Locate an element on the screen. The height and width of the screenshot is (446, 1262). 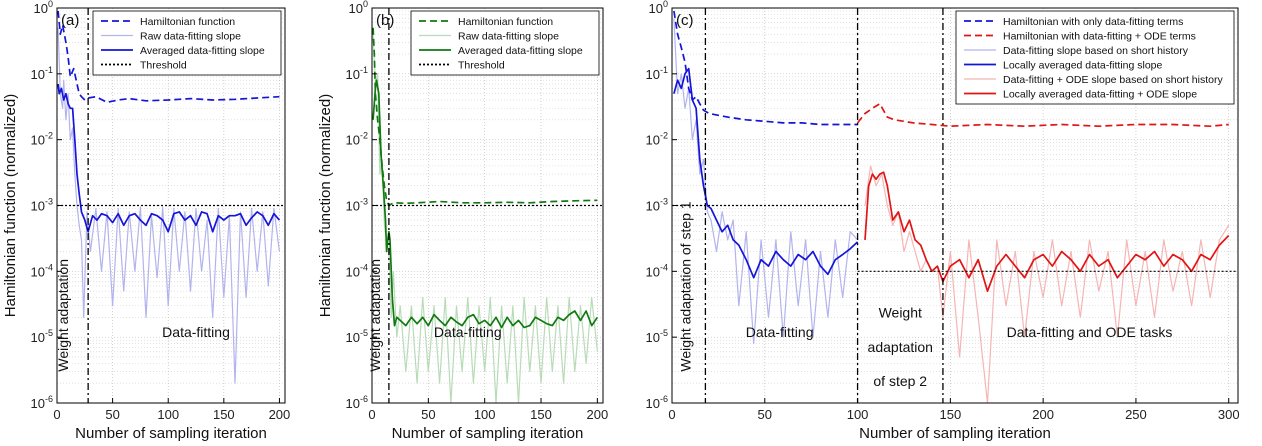
stage-annotation: Data-fitting and ODE tasks is located at coordinates (1090, 332).